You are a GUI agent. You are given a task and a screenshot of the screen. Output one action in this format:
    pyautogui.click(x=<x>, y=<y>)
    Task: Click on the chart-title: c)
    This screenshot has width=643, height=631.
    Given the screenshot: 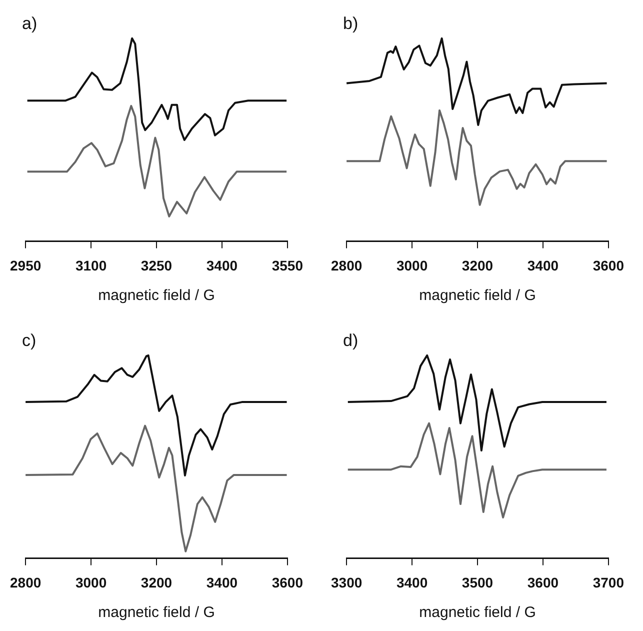 What is the action you would take?
    pyautogui.click(x=29, y=340)
    